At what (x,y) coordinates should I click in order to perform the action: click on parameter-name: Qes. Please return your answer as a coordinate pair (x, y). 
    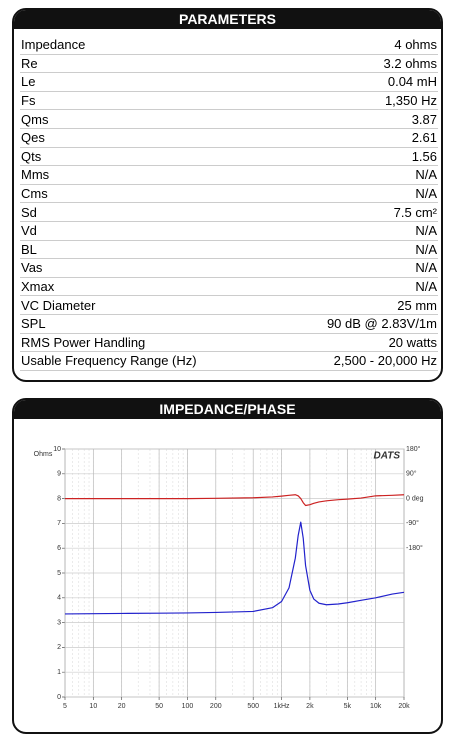
    Looking at the image, I should click on (148, 138).